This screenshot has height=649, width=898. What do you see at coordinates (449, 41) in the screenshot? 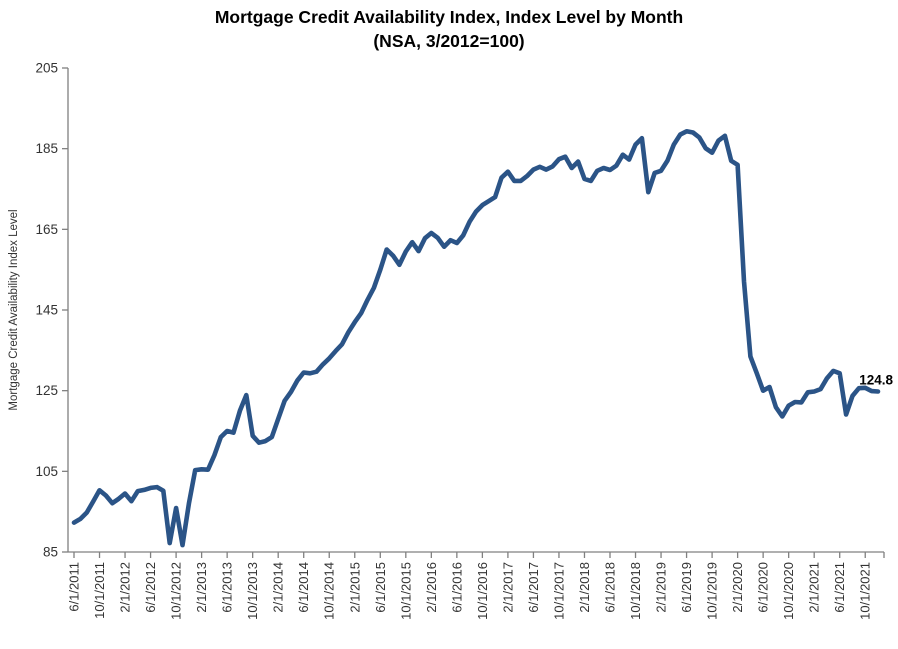
I see `chart-title-line2: (NSA, 3/2012=100)` at bounding box center [449, 41].